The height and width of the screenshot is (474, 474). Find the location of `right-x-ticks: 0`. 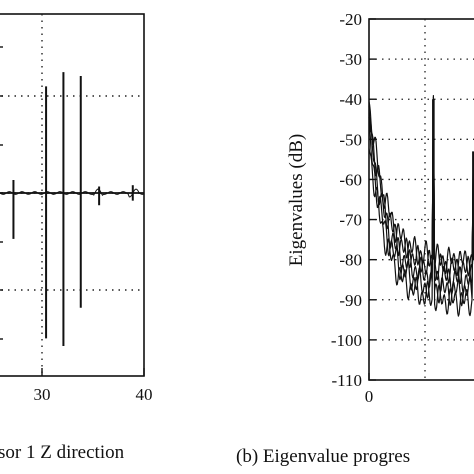

right-x-ticks: 0 is located at coordinates (369, 389).